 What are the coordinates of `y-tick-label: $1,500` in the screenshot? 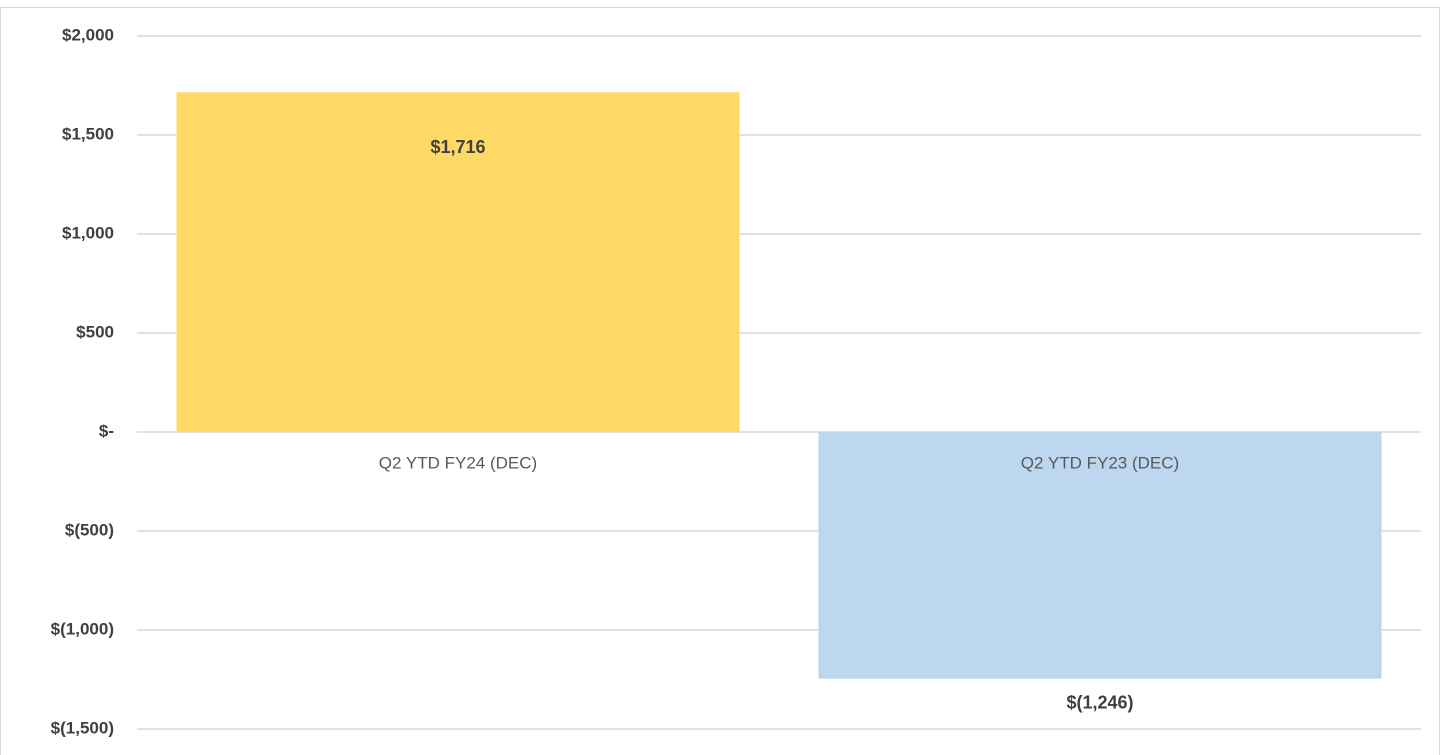 It's located at (88, 133).